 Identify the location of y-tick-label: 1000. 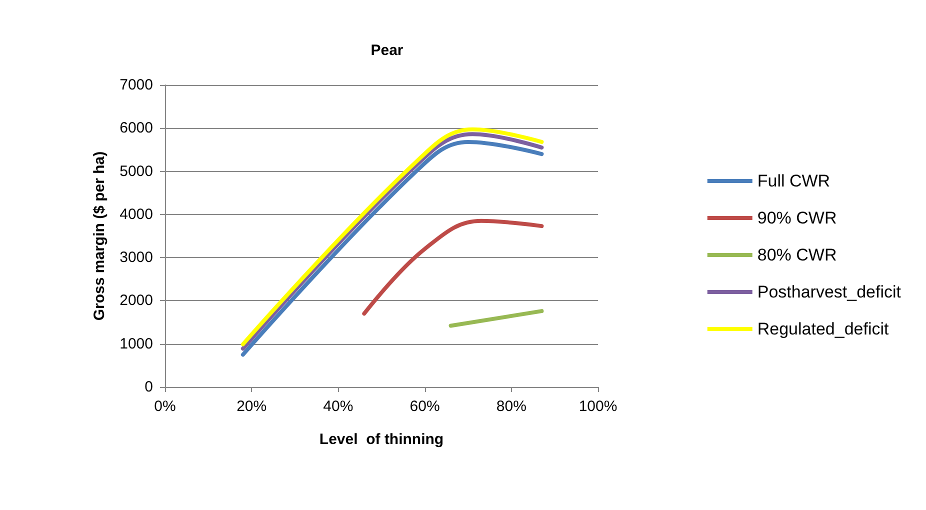
(136, 343).